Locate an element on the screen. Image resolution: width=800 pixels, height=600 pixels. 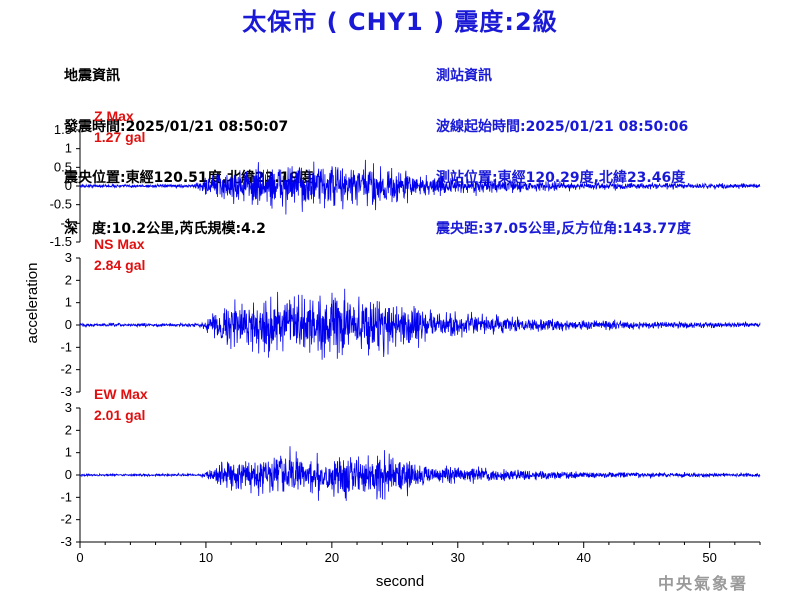
trace-ns is located at coordinates (420, 324).